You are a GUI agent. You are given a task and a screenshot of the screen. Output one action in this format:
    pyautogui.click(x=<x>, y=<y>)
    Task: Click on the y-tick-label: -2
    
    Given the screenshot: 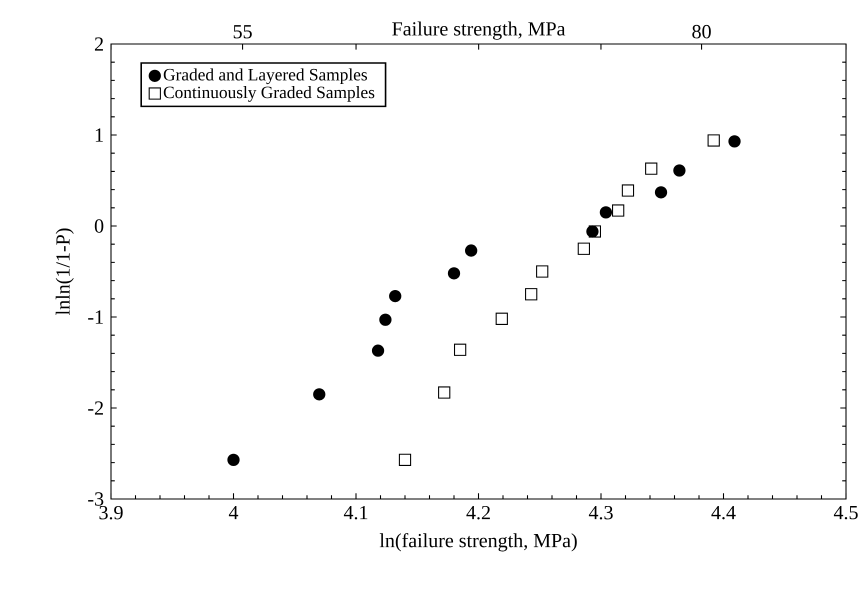 What is the action you would take?
    pyautogui.click(x=95, y=408)
    